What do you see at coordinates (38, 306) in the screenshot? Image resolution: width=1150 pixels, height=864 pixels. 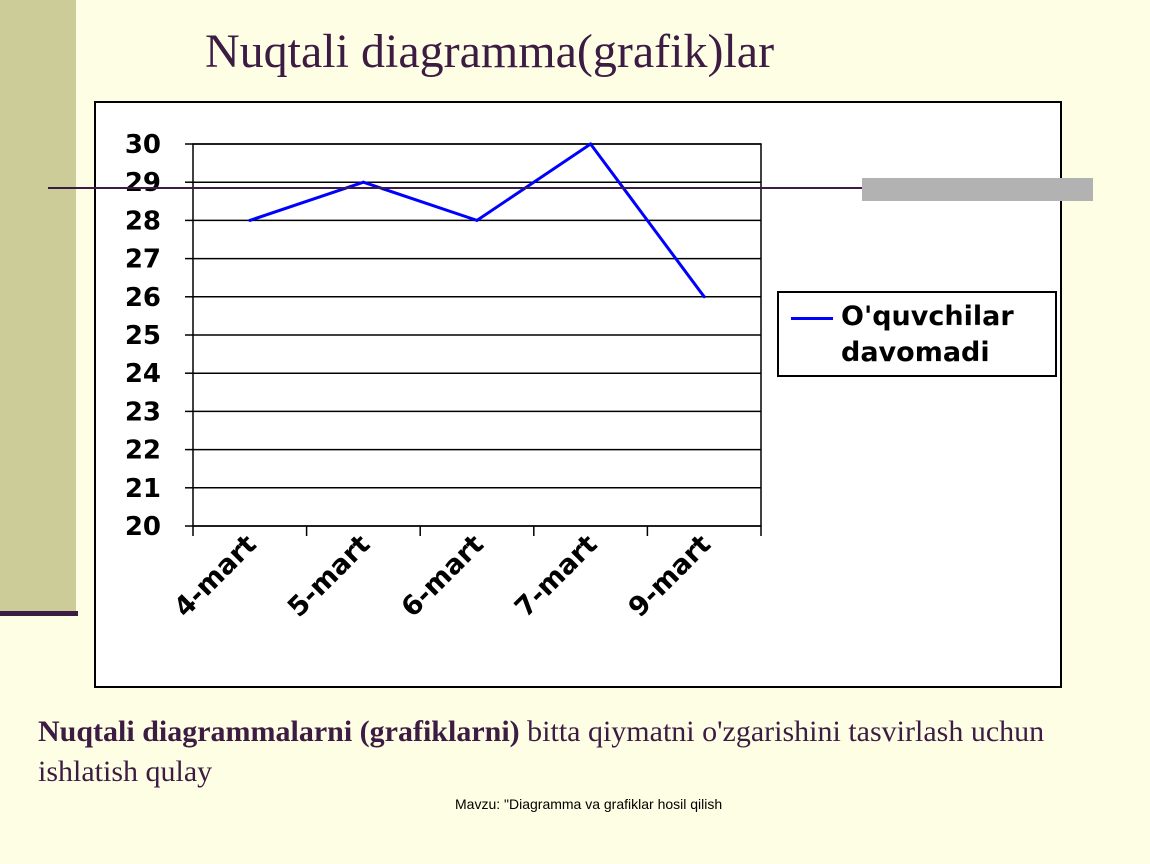 I see `left-accent-band` at bounding box center [38, 306].